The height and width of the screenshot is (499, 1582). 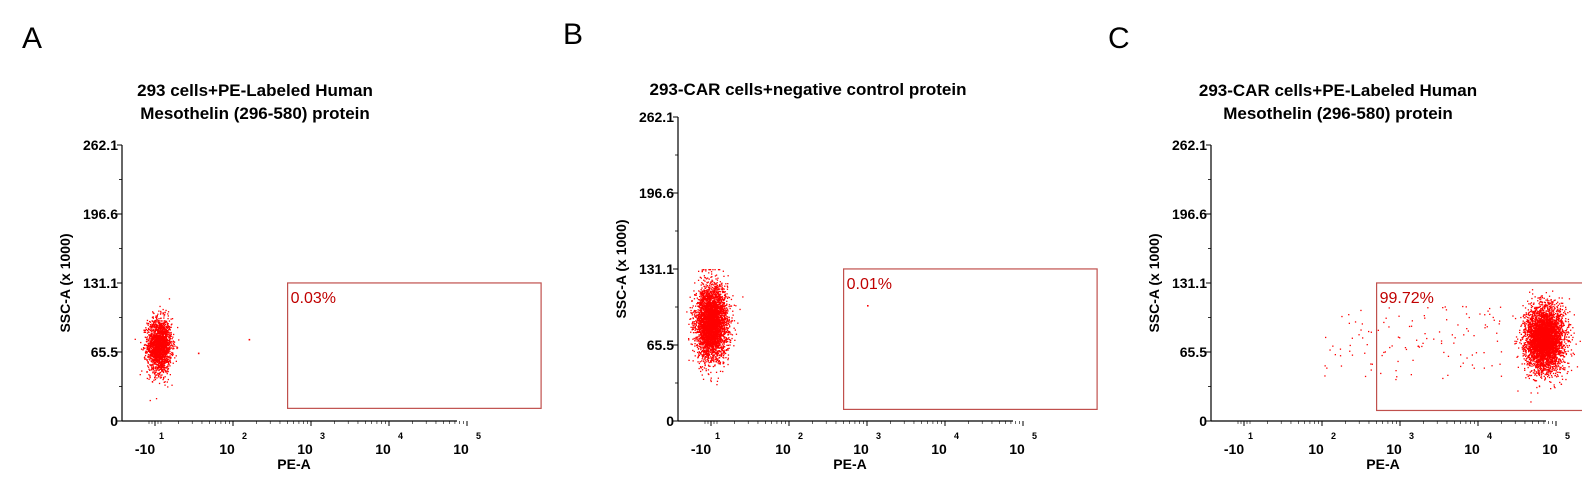 What do you see at coordinates (621, 268) in the screenshot?
I see `y-axis-label: SSC-A (x 1000)` at bounding box center [621, 268].